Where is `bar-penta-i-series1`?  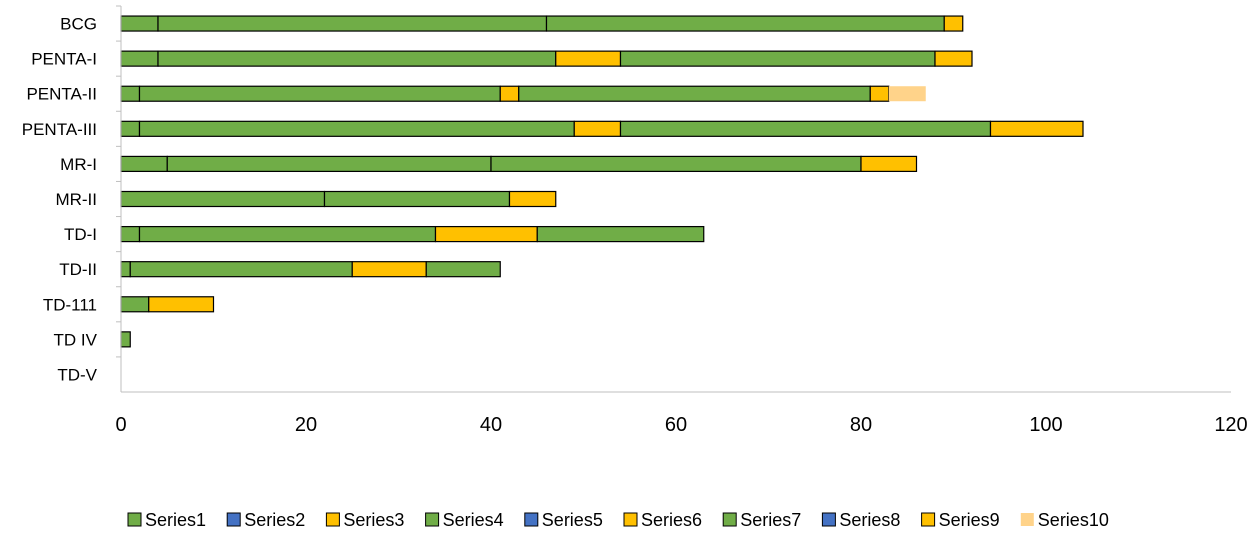 bar-penta-i-series1 is located at coordinates (139, 58).